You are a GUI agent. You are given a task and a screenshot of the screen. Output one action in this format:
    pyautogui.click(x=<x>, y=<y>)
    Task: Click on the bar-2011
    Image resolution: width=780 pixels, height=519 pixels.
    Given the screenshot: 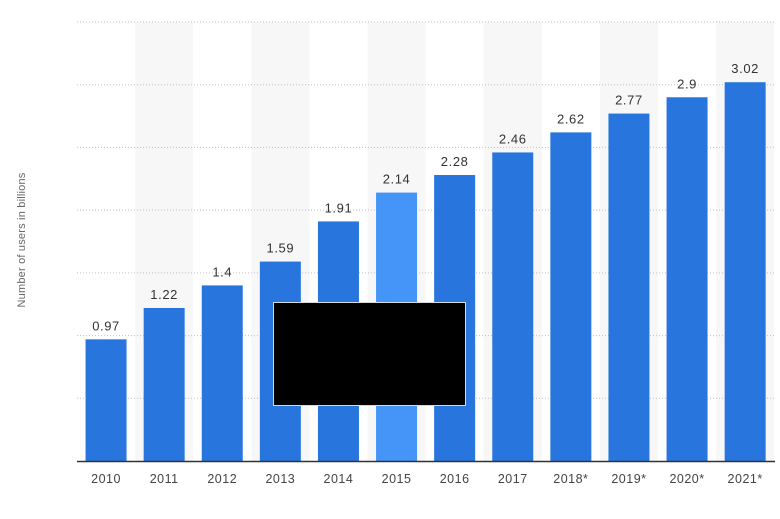 What is the action you would take?
    pyautogui.click(x=164, y=384)
    